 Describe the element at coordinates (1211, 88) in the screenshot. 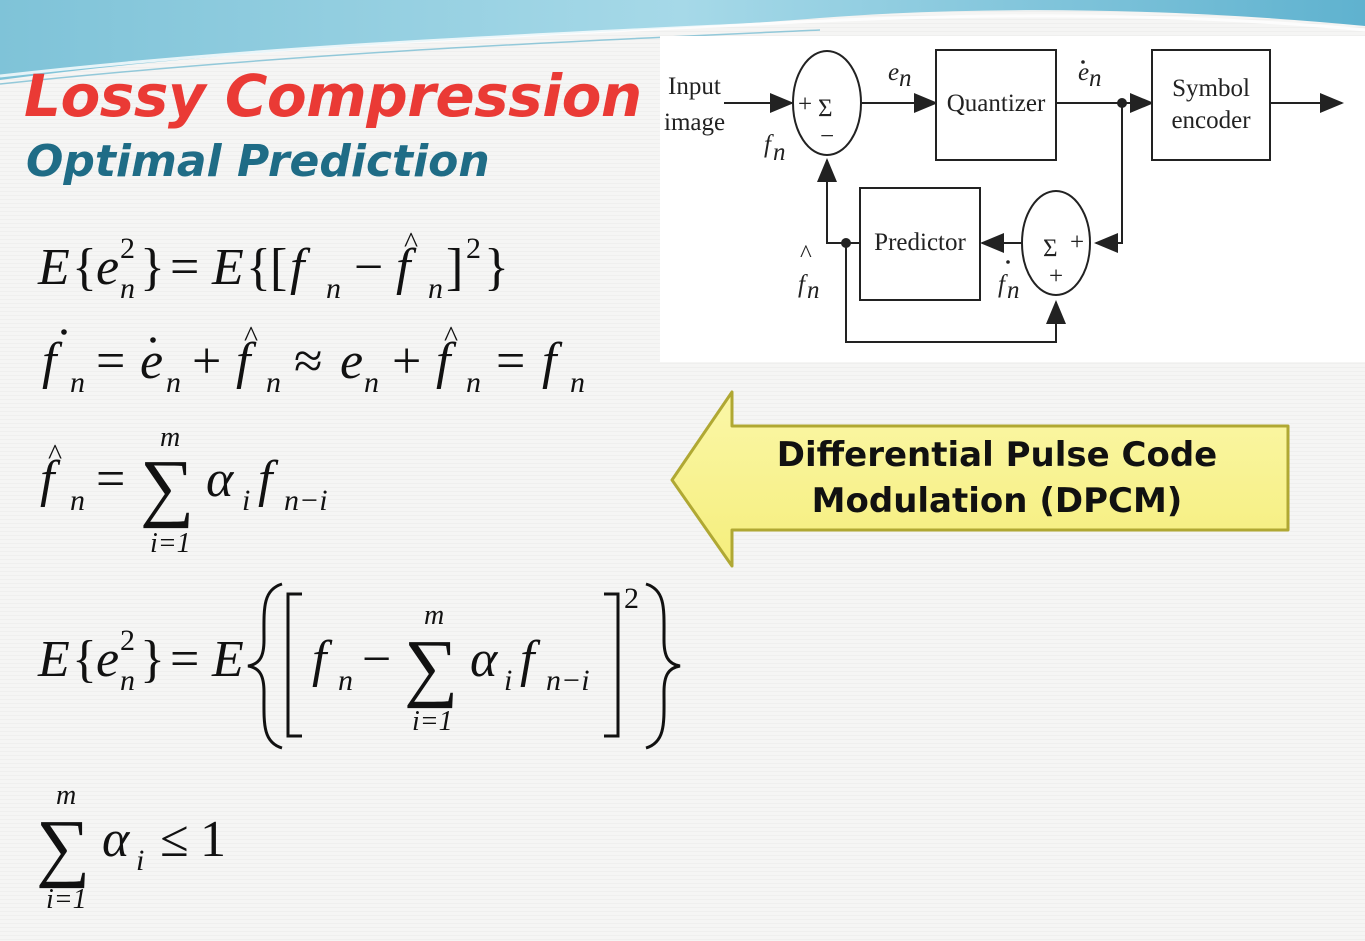

I see `symbol-encoder-label-line1: Symbol` at that location.